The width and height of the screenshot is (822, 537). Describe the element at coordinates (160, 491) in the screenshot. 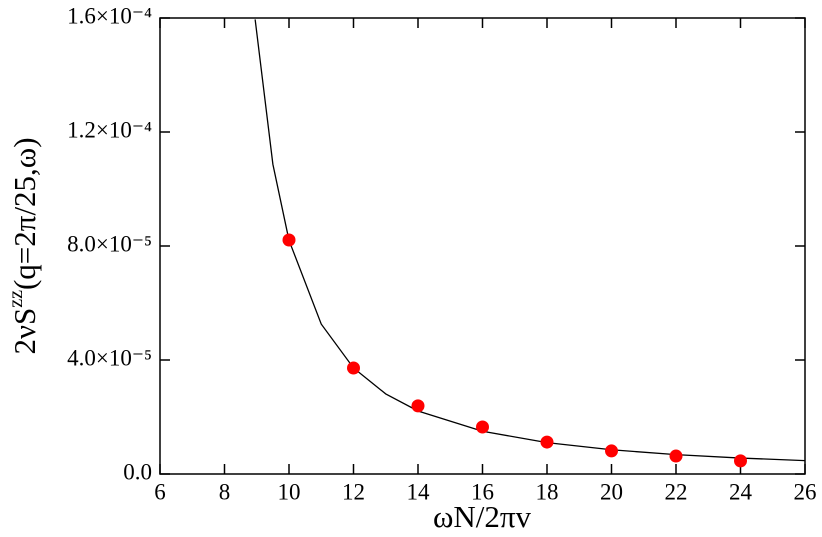

I see `x-tick-label: 6` at that location.